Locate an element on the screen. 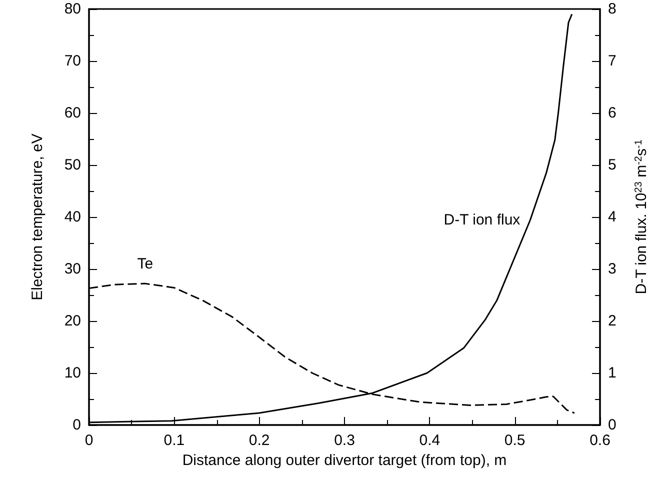 The image size is (658, 488). y-tick-label: 50 is located at coordinates (72, 165).